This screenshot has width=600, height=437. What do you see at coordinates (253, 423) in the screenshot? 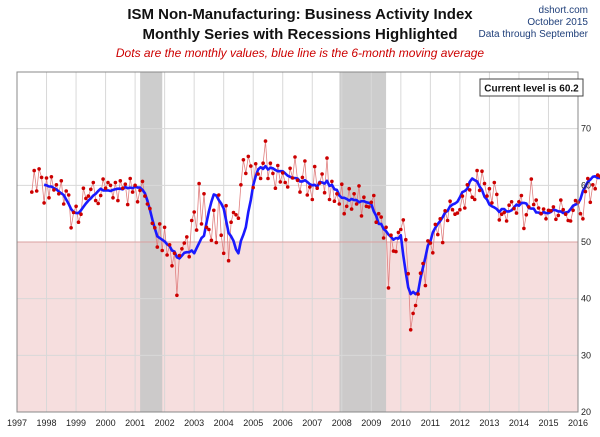
I see `x-tick-label: 2005` at bounding box center [253, 423].